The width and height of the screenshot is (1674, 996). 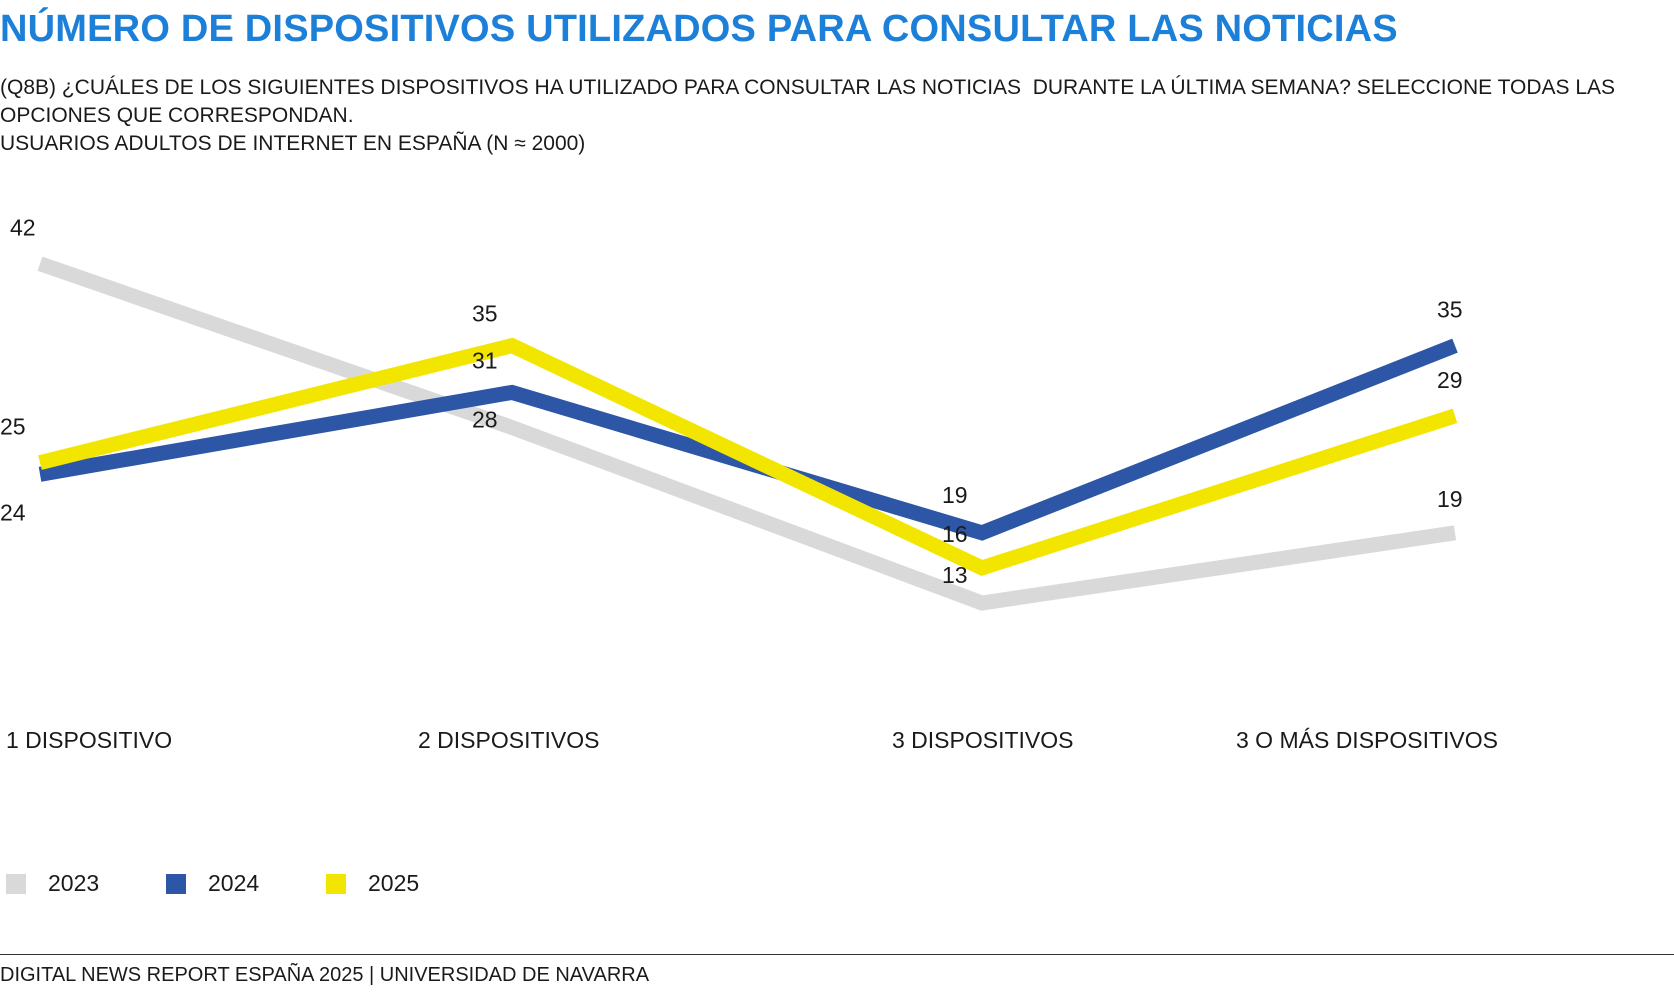 I want to click on data-label-2024-2: 19, so click(x=955, y=495).